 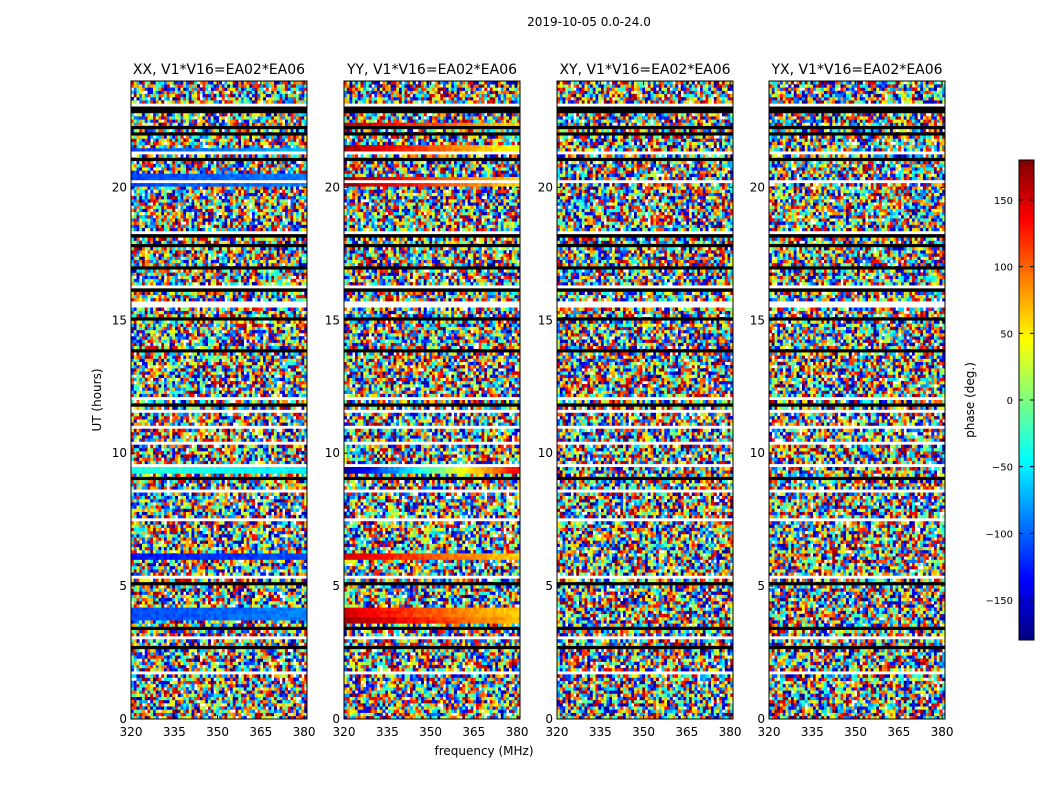 What do you see at coordinates (97, 399) in the screenshot?
I see `y-axis-label: UT (hours)` at bounding box center [97, 399].